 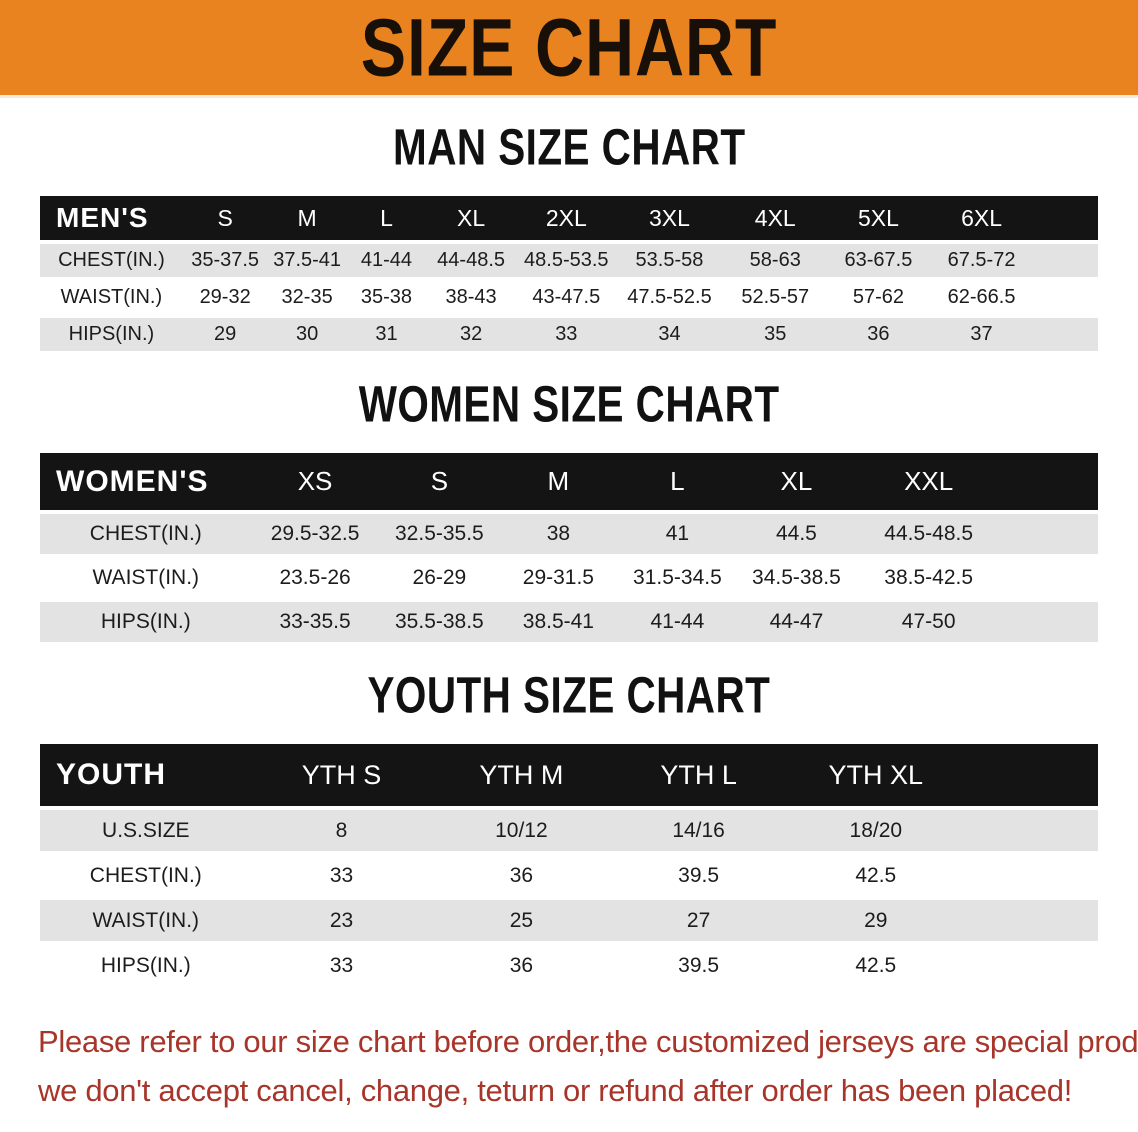 What do you see at coordinates (146, 534) in the screenshot?
I see `women-row-label: CHEST(IN.)` at bounding box center [146, 534].